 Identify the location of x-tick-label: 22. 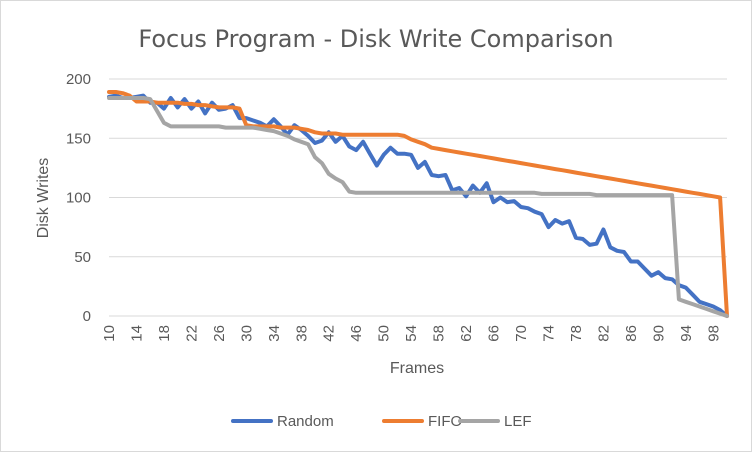
(191, 333).